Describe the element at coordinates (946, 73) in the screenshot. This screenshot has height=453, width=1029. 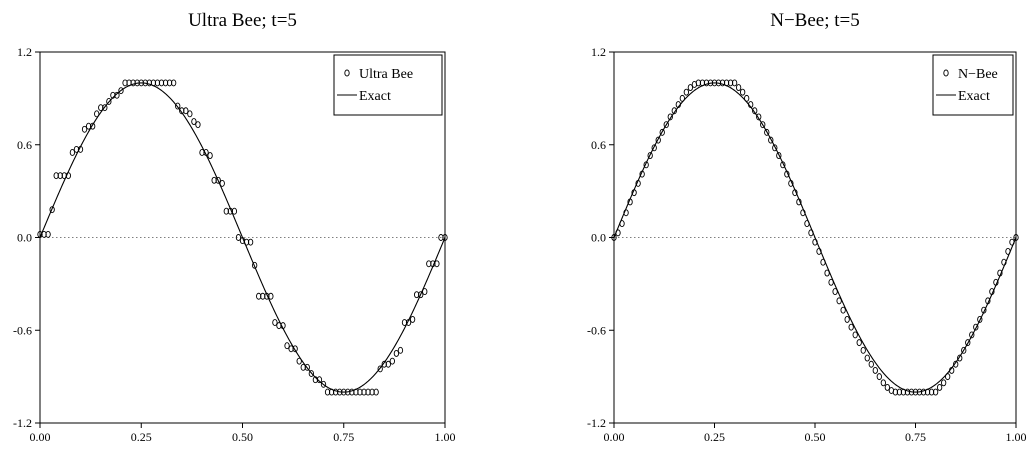
I see `chart2-legend-marker` at that location.